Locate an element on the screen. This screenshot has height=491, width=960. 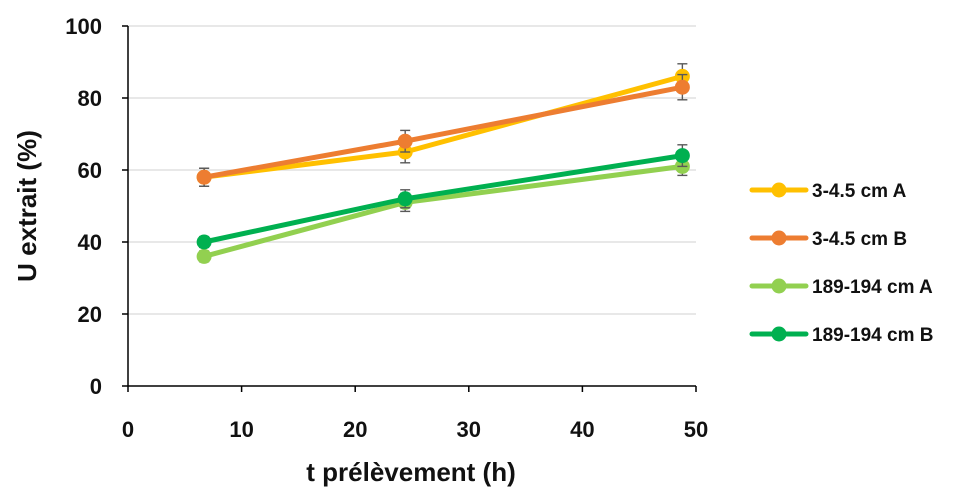
x-tick-label: 50 is located at coordinates (696, 429).